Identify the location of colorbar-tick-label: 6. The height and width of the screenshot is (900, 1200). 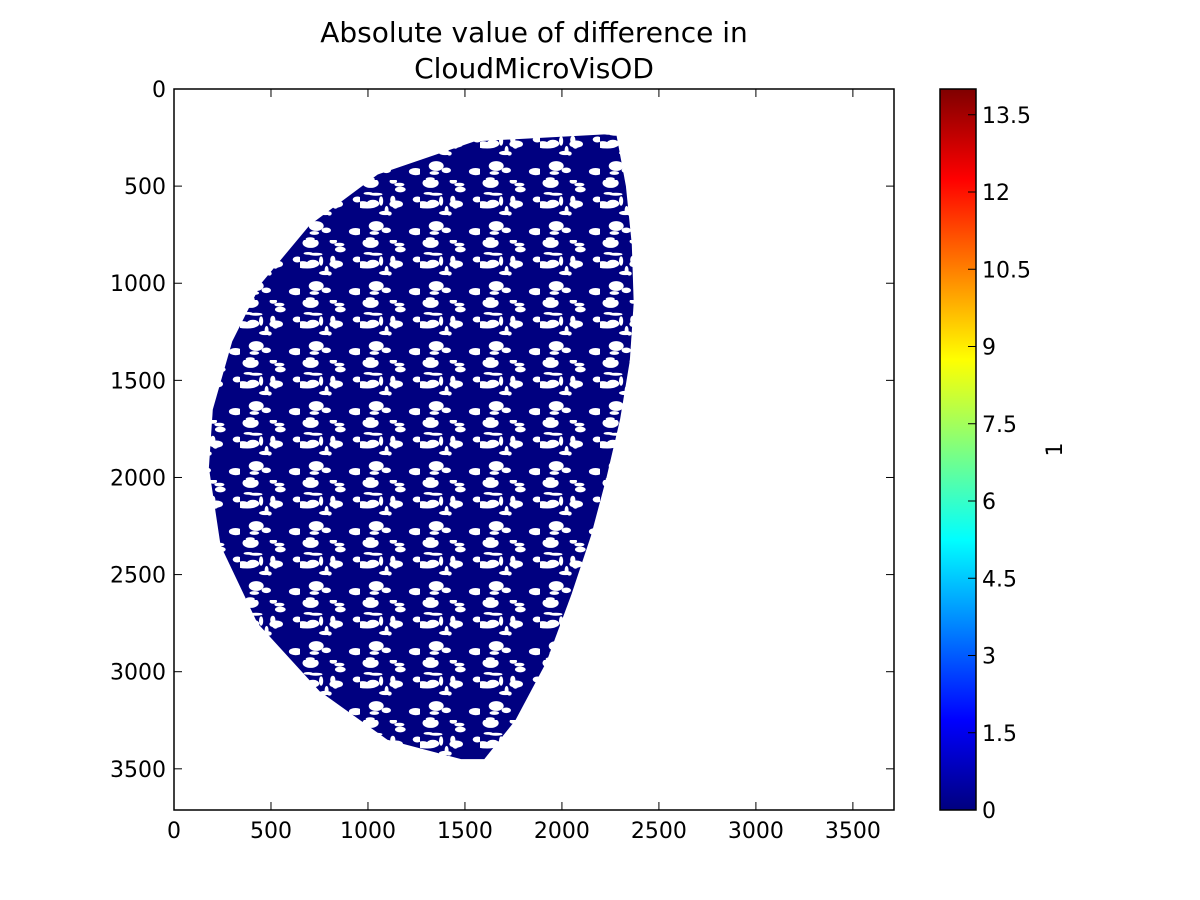
(989, 502).